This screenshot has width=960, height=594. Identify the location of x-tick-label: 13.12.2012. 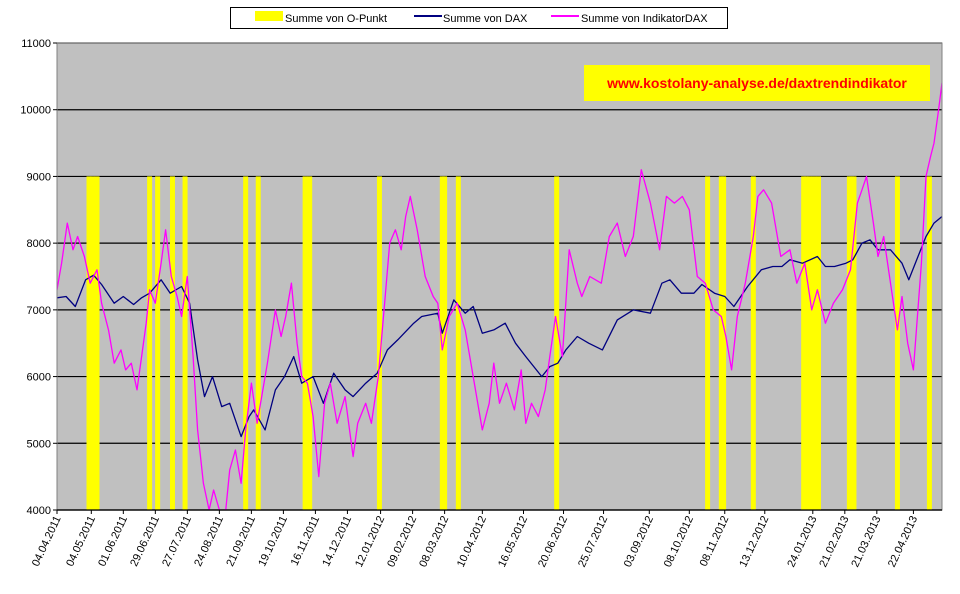
(754, 541).